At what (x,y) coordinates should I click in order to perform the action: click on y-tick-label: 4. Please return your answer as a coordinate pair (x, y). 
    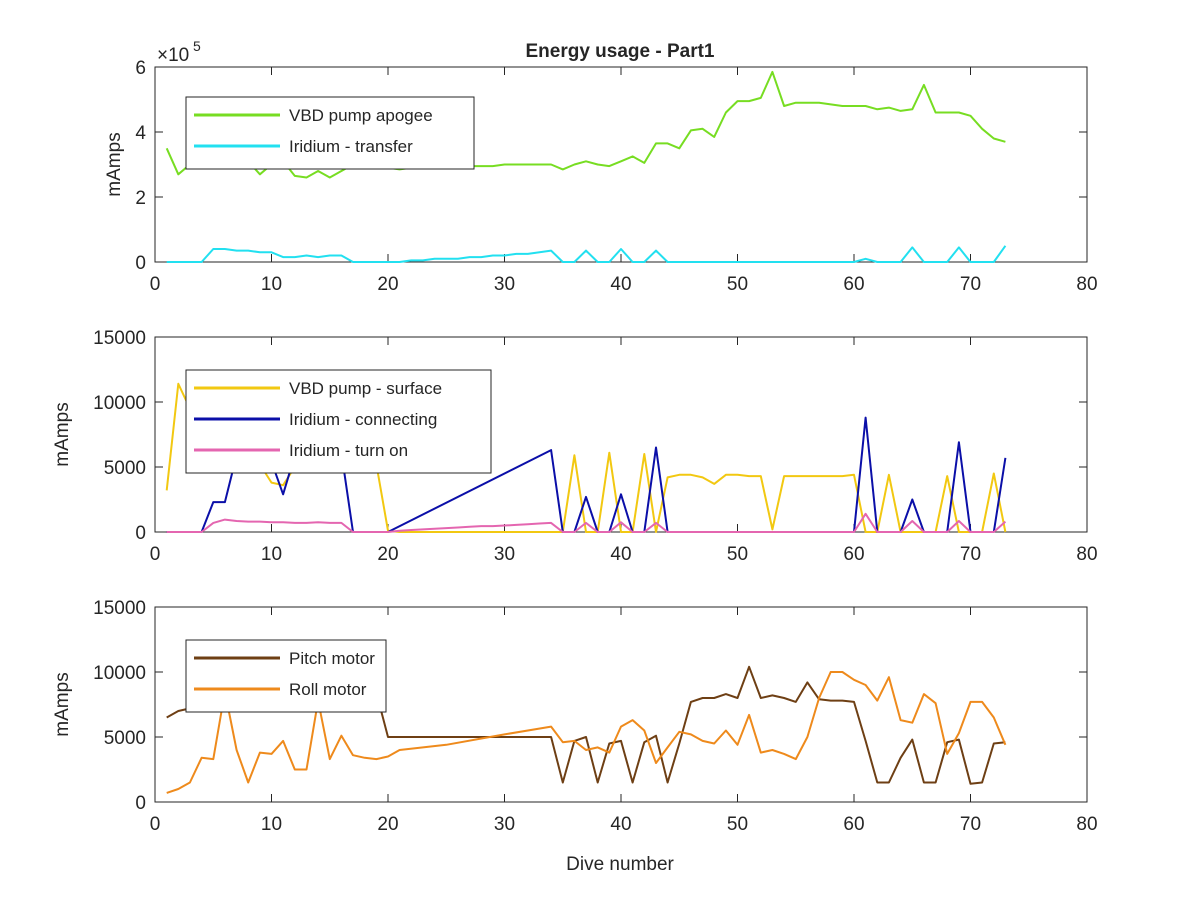
    Looking at the image, I should click on (140, 133).